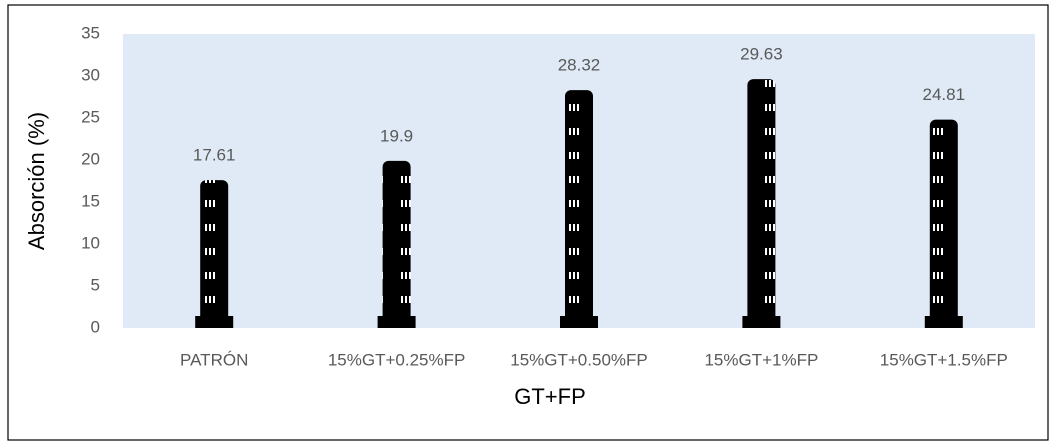 This screenshot has height=445, width=1056. Describe the element at coordinates (761, 54) in the screenshot. I see `value-label: 29.63` at that location.